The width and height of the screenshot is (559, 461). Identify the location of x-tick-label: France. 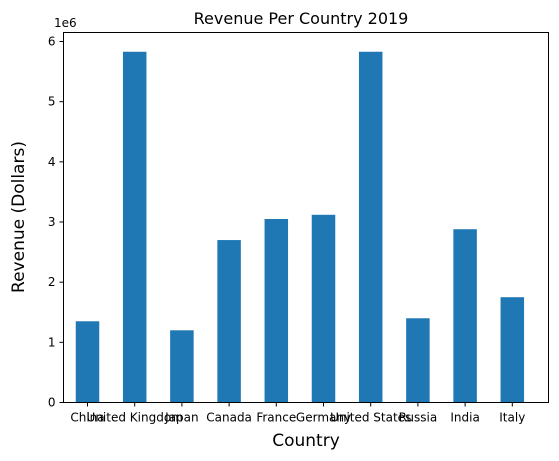
(276, 418).